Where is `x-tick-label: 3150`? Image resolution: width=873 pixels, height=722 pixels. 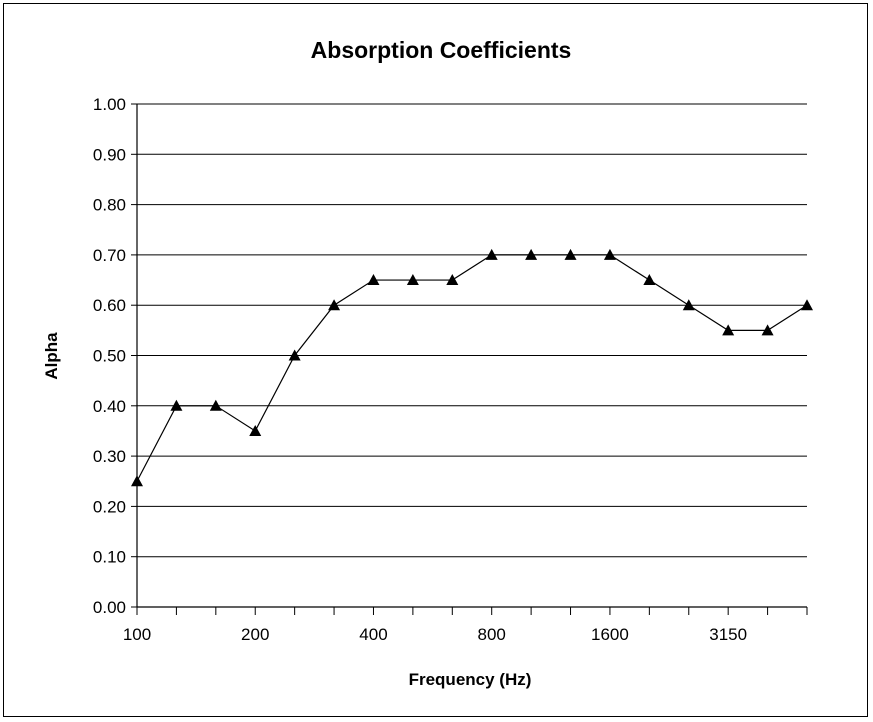 x-tick-label: 3150 is located at coordinates (728, 634).